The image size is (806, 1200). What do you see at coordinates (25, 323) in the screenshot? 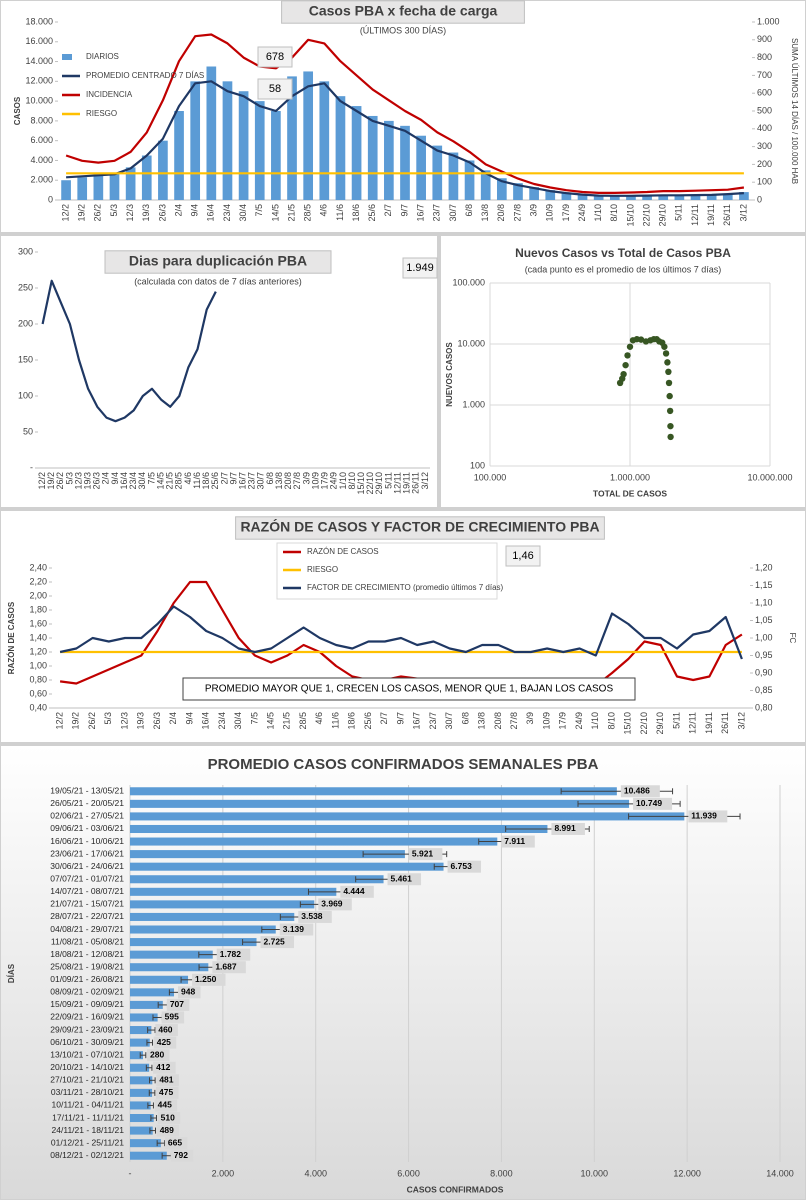
I see `y-tick-label: 200` at bounding box center [25, 323].